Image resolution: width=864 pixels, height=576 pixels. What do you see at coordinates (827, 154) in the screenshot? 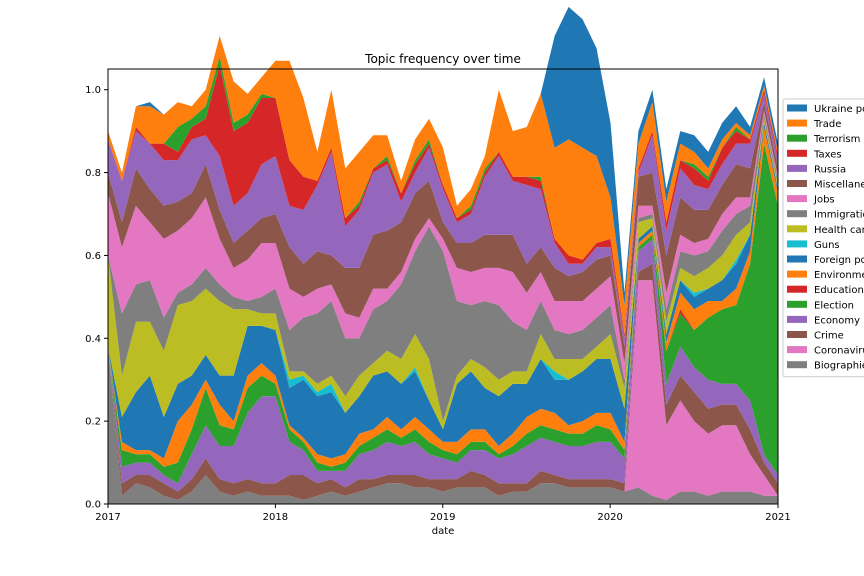
I see `legend-label: Taxes` at bounding box center [827, 154].